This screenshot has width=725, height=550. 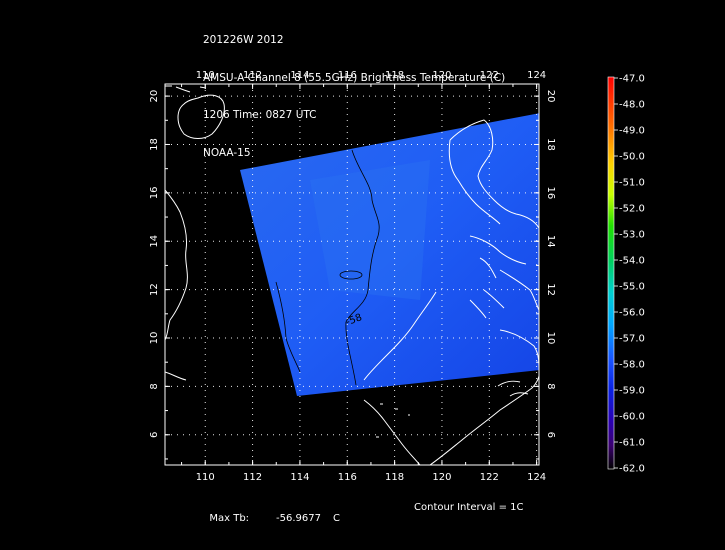 I want to click on colorbar, so click(x=611, y=273).